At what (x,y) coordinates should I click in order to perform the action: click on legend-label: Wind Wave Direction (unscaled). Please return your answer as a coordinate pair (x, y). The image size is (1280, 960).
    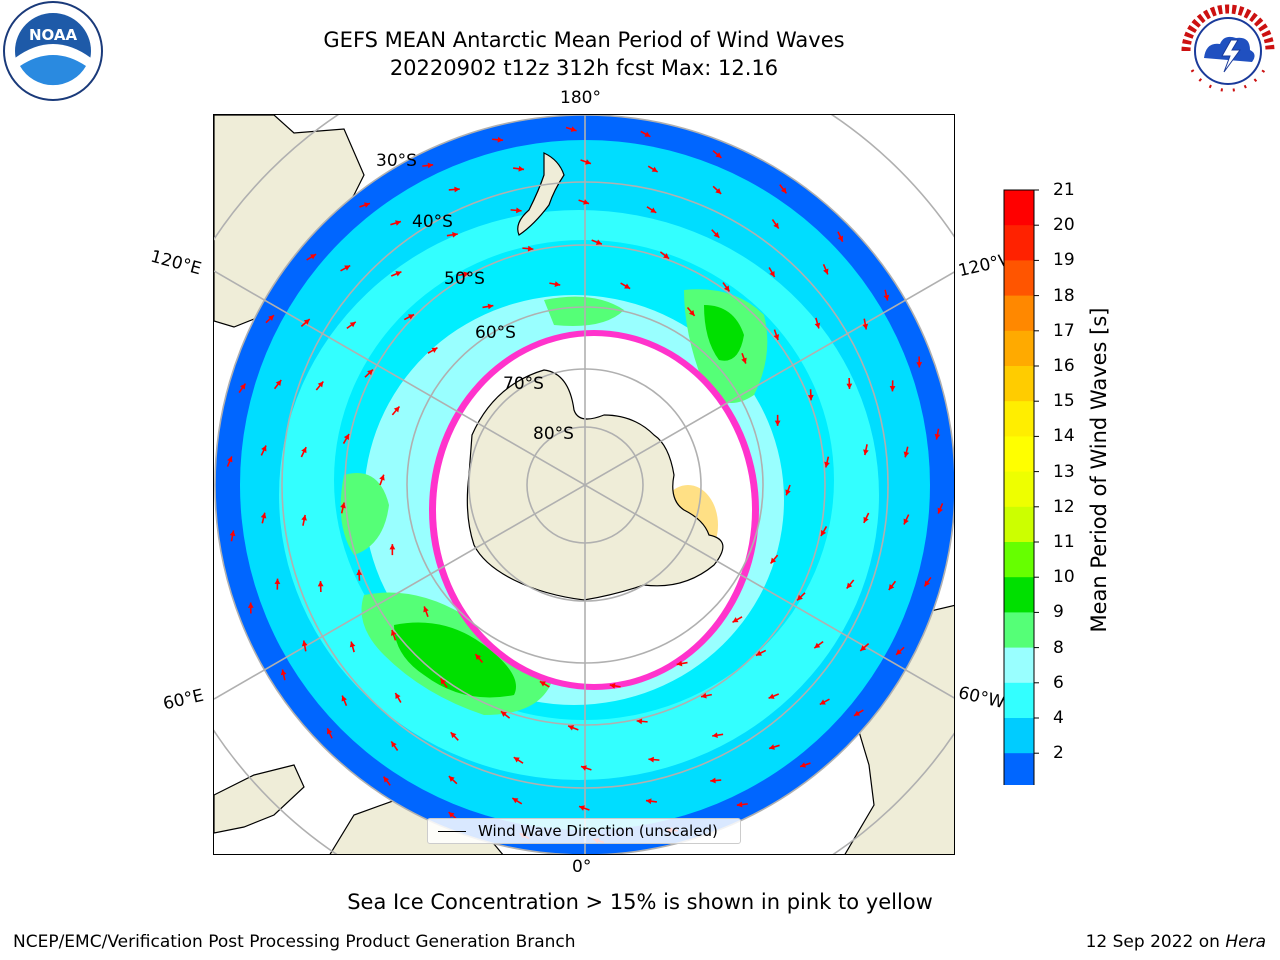
    Looking at the image, I should click on (598, 831).